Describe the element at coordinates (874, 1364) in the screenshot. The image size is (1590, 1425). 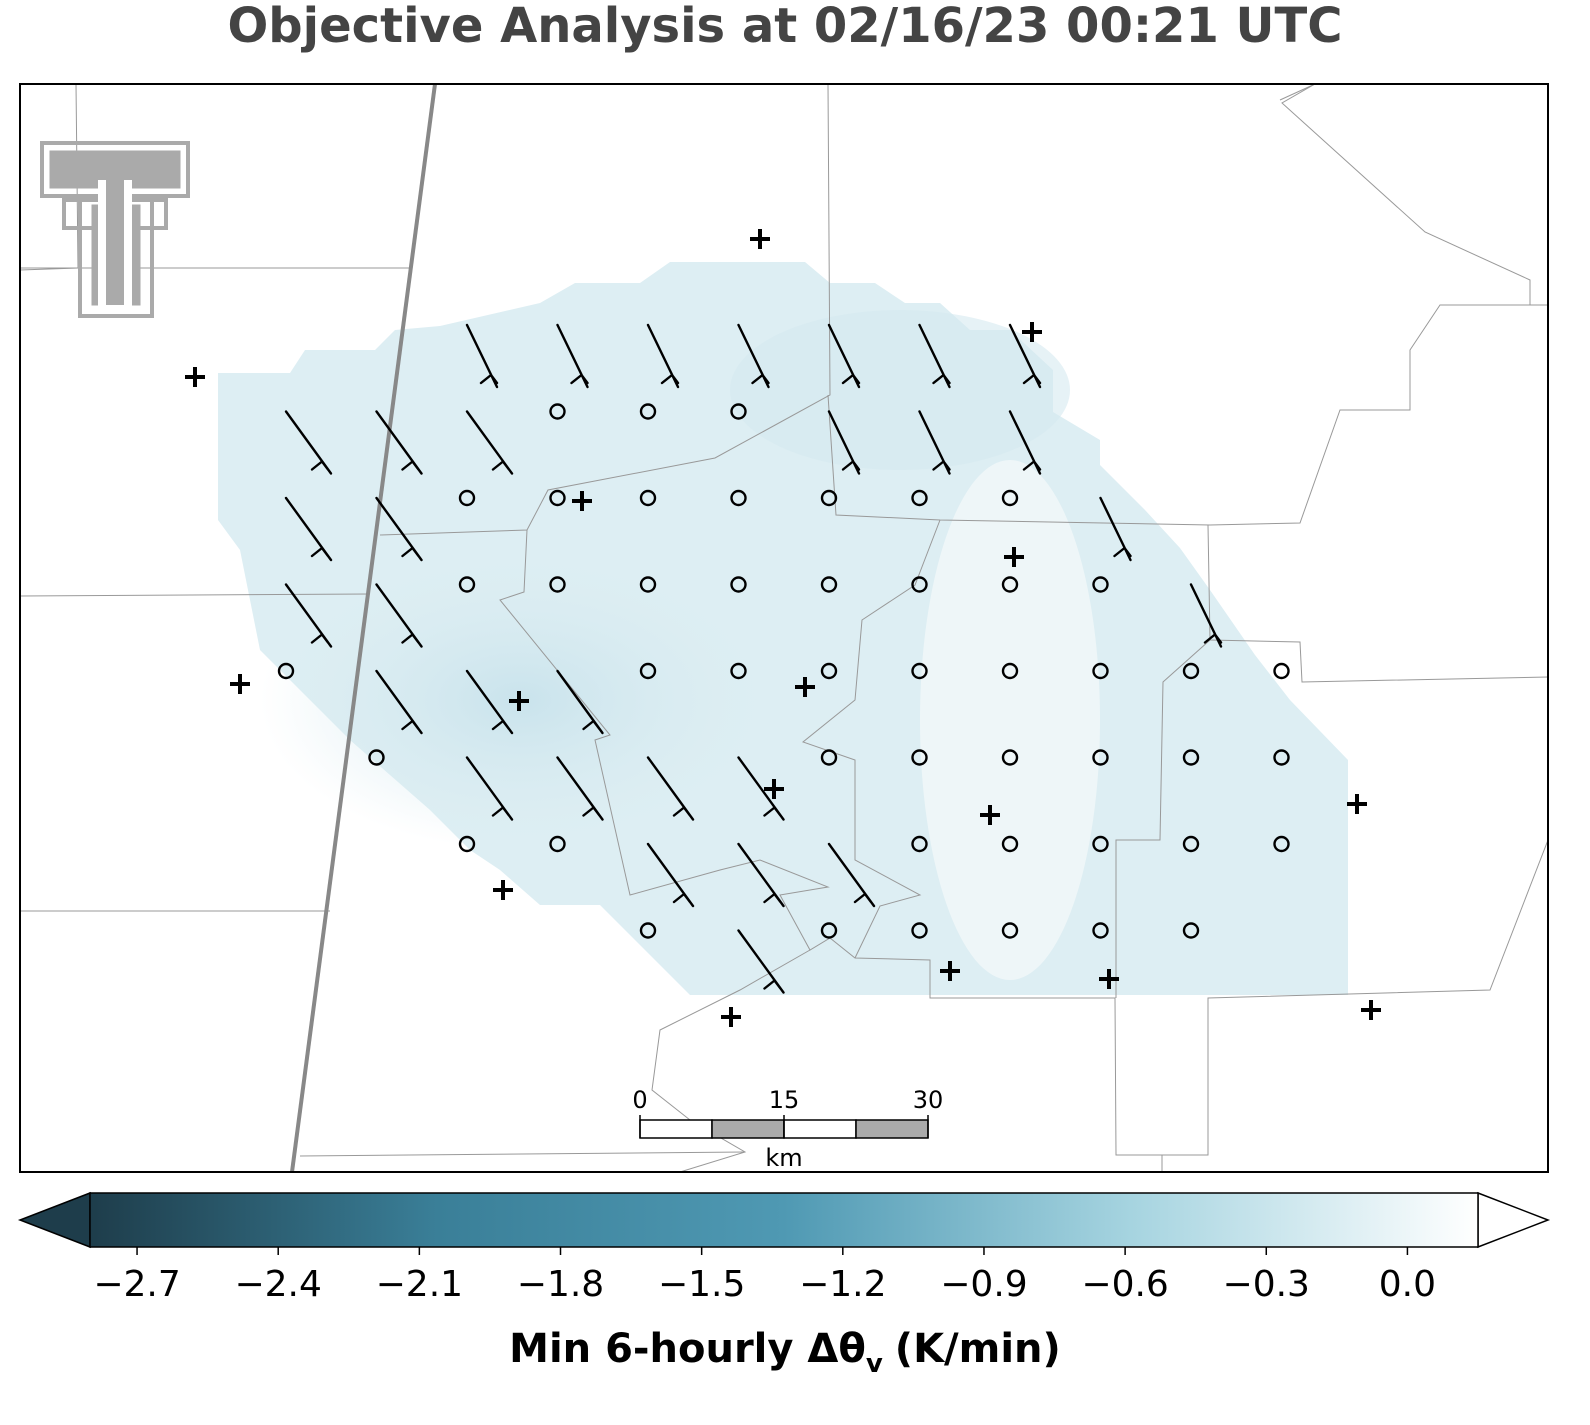
I see `label-subscript: v` at that location.